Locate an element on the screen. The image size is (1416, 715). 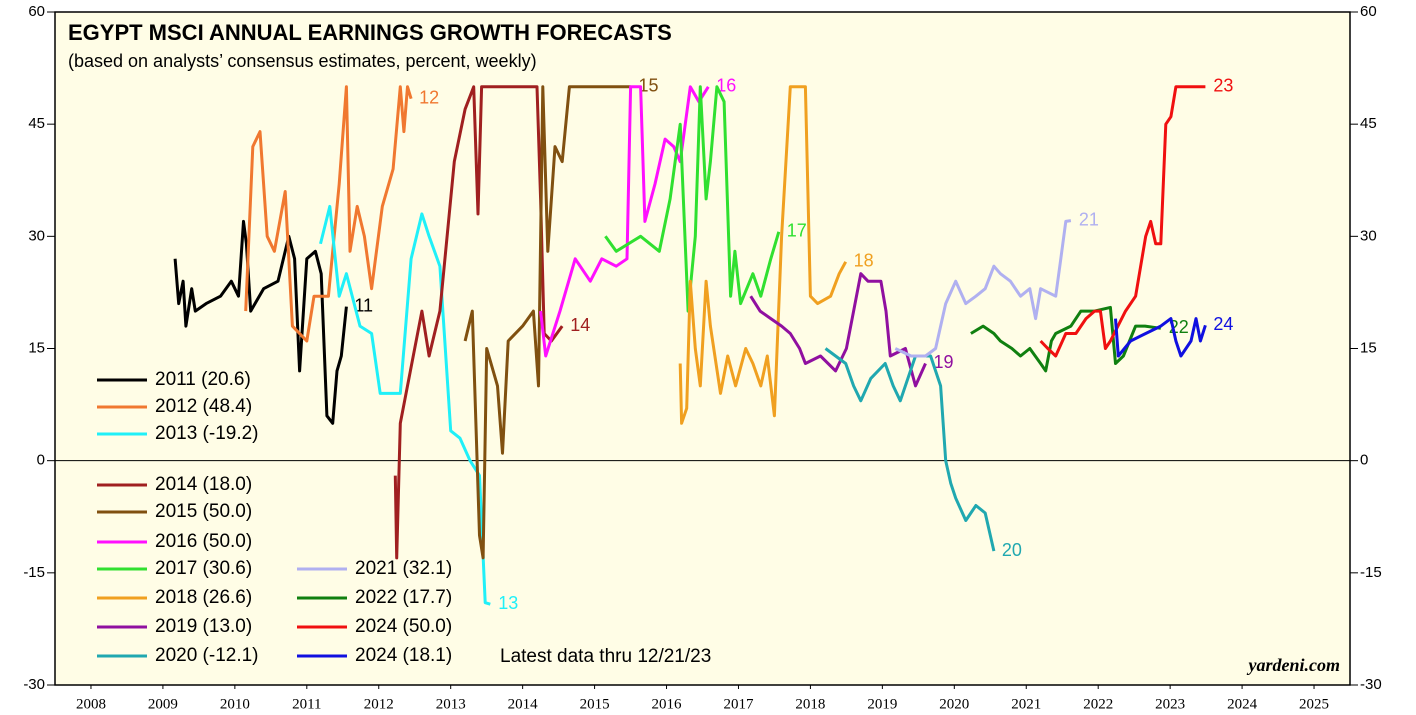
end-label: 20 is located at coordinates (1012, 550).